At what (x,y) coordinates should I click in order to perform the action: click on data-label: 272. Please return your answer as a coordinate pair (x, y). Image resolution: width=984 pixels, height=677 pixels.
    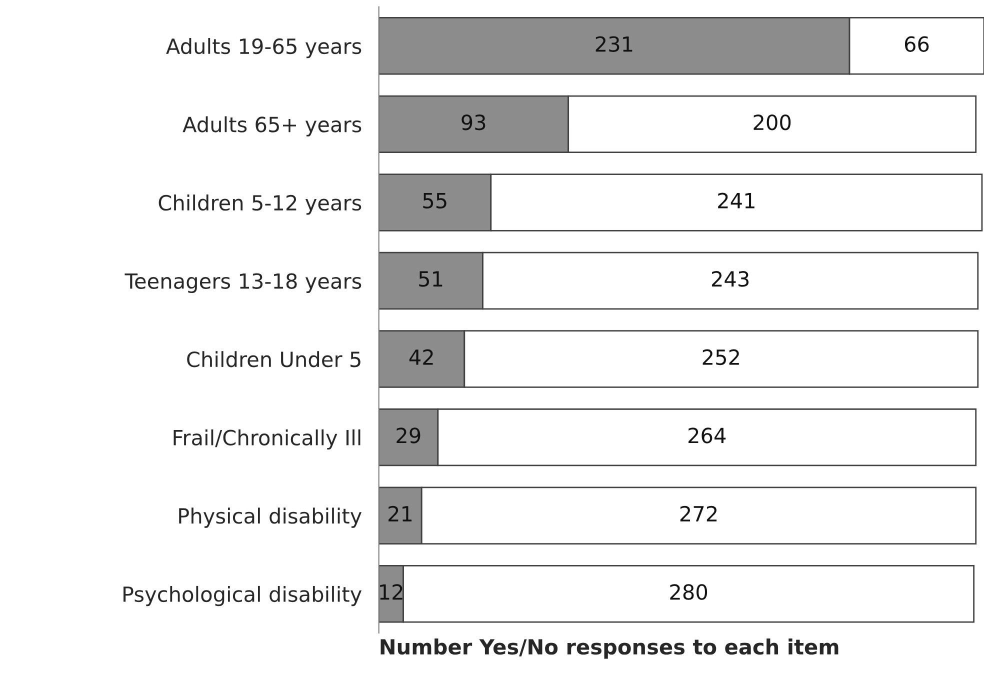
    Looking at the image, I should click on (698, 514).